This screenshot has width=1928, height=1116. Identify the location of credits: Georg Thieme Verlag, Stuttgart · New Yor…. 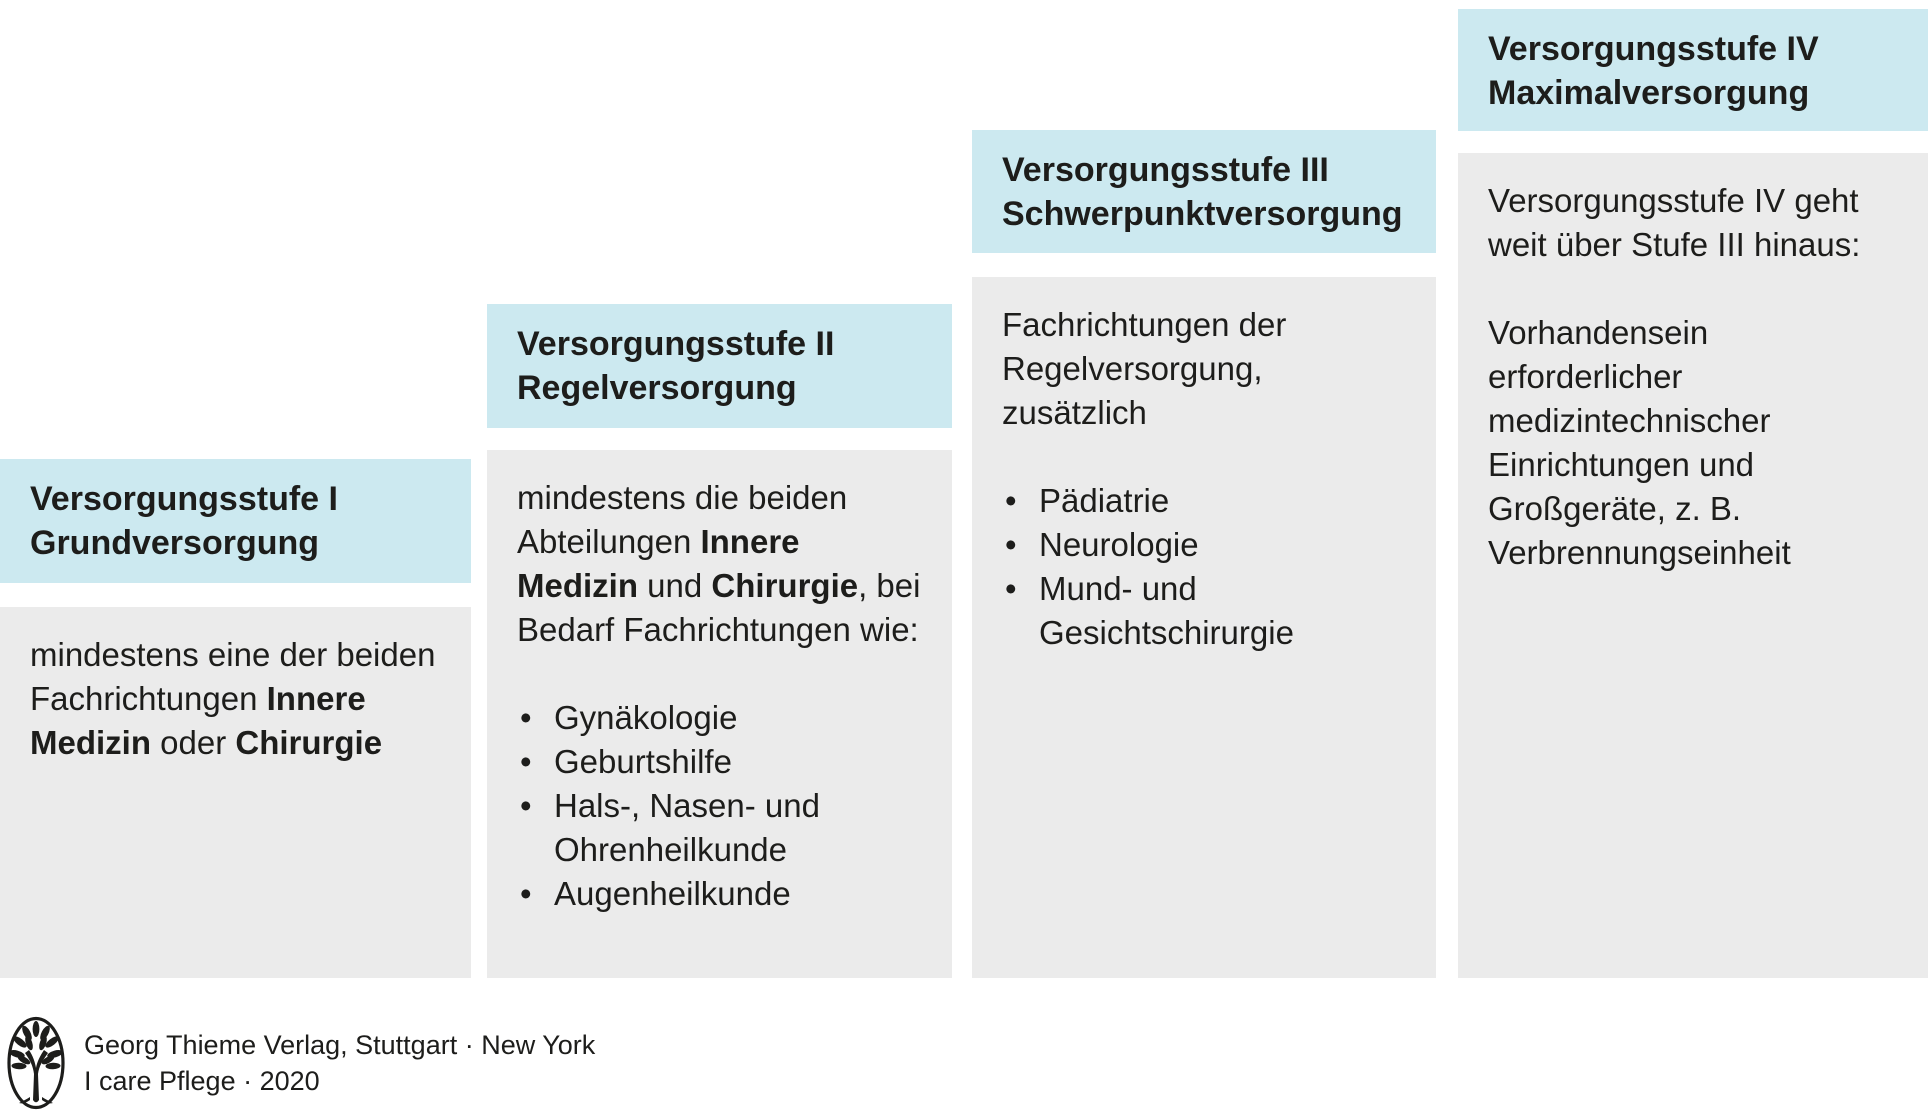
(339, 1063).